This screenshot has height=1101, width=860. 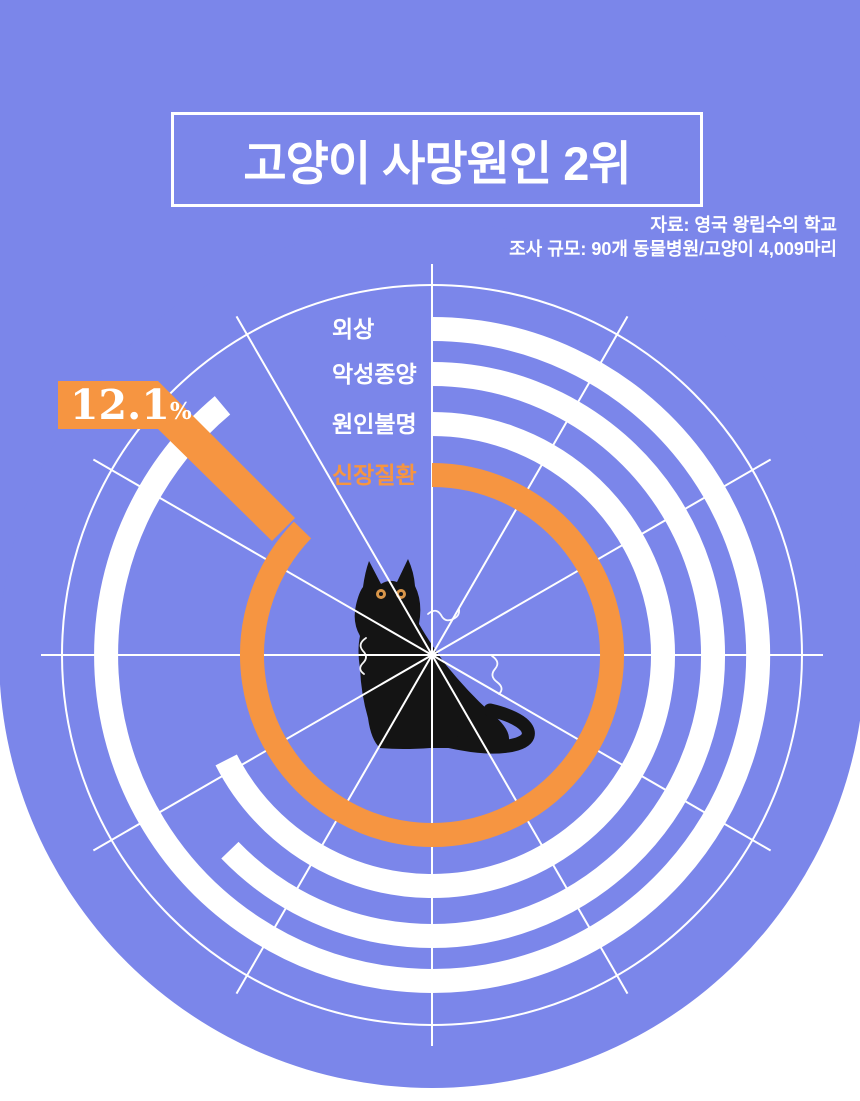 I want to click on source-line-2: 조사 규모: 90개 동물병원/고양이 4,009마리, so click(x=673, y=249).